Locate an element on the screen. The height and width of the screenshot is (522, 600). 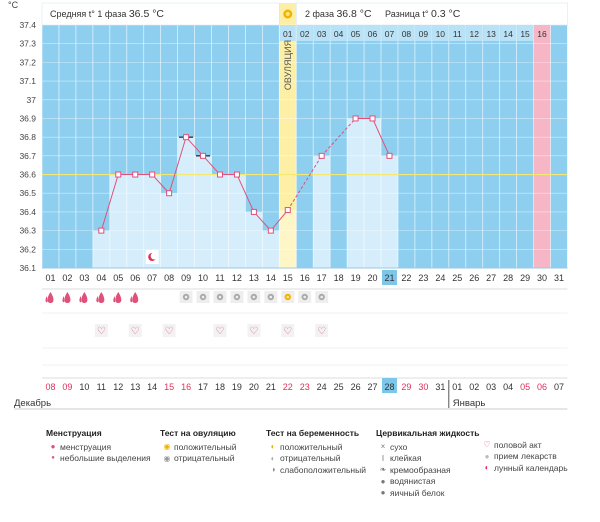
legend-item: ● небольшие выделения is located at coordinates (98, 459).